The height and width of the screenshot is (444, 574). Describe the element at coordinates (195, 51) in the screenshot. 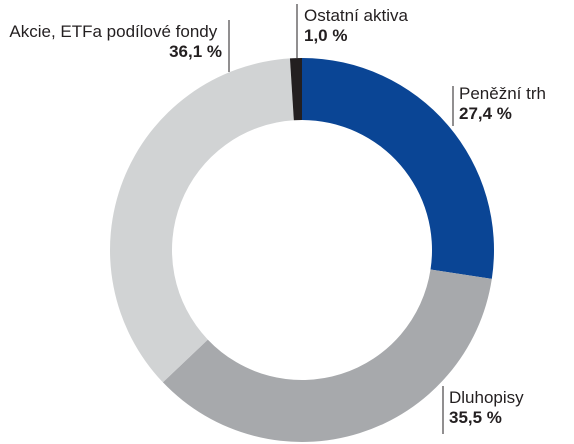

I see `value-label: 36,1 %` at that location.